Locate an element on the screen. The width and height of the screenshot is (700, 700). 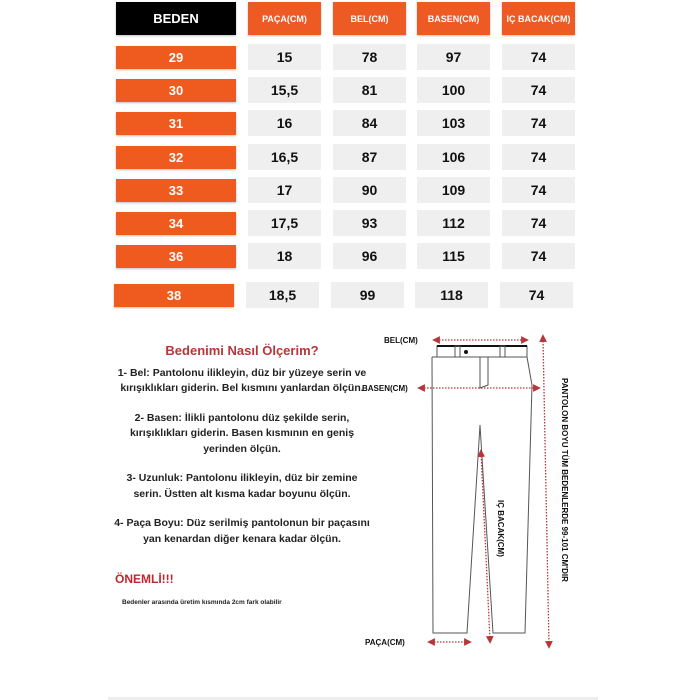
measurement-cell-bel: 90 is located at coordinates (369, 190).